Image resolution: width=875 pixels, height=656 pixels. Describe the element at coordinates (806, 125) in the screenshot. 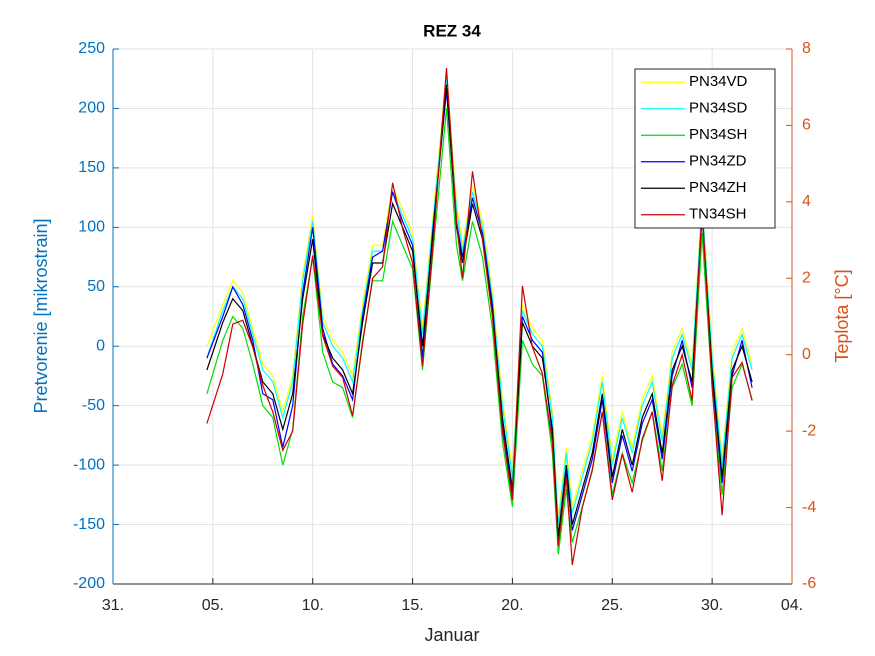

I see `y2-tick-label: 6` at that location.